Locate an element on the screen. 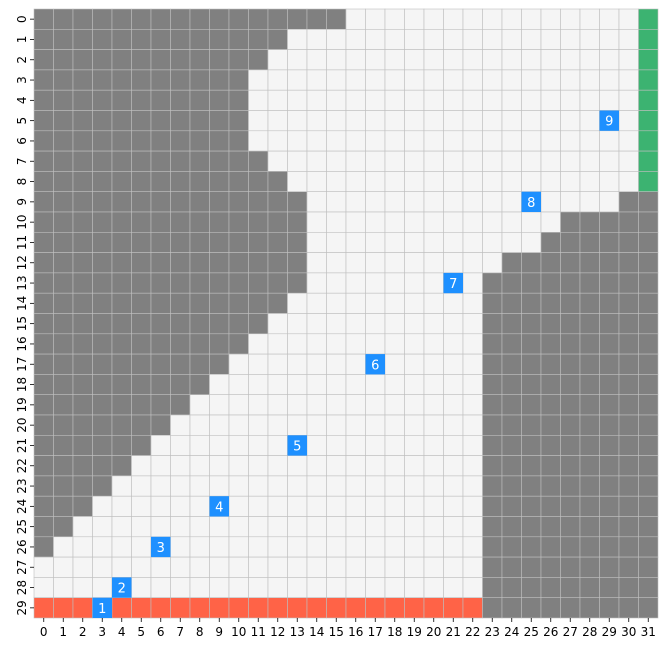  x-tick-label: 6 is located at coordinates (161, 632).